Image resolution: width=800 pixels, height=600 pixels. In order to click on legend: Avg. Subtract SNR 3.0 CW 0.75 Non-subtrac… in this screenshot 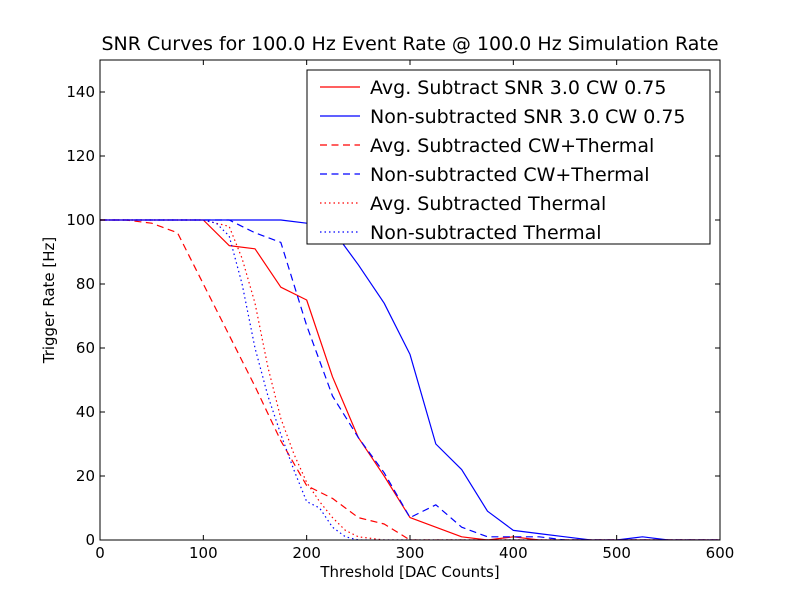, I will do `click(508, 157)`.